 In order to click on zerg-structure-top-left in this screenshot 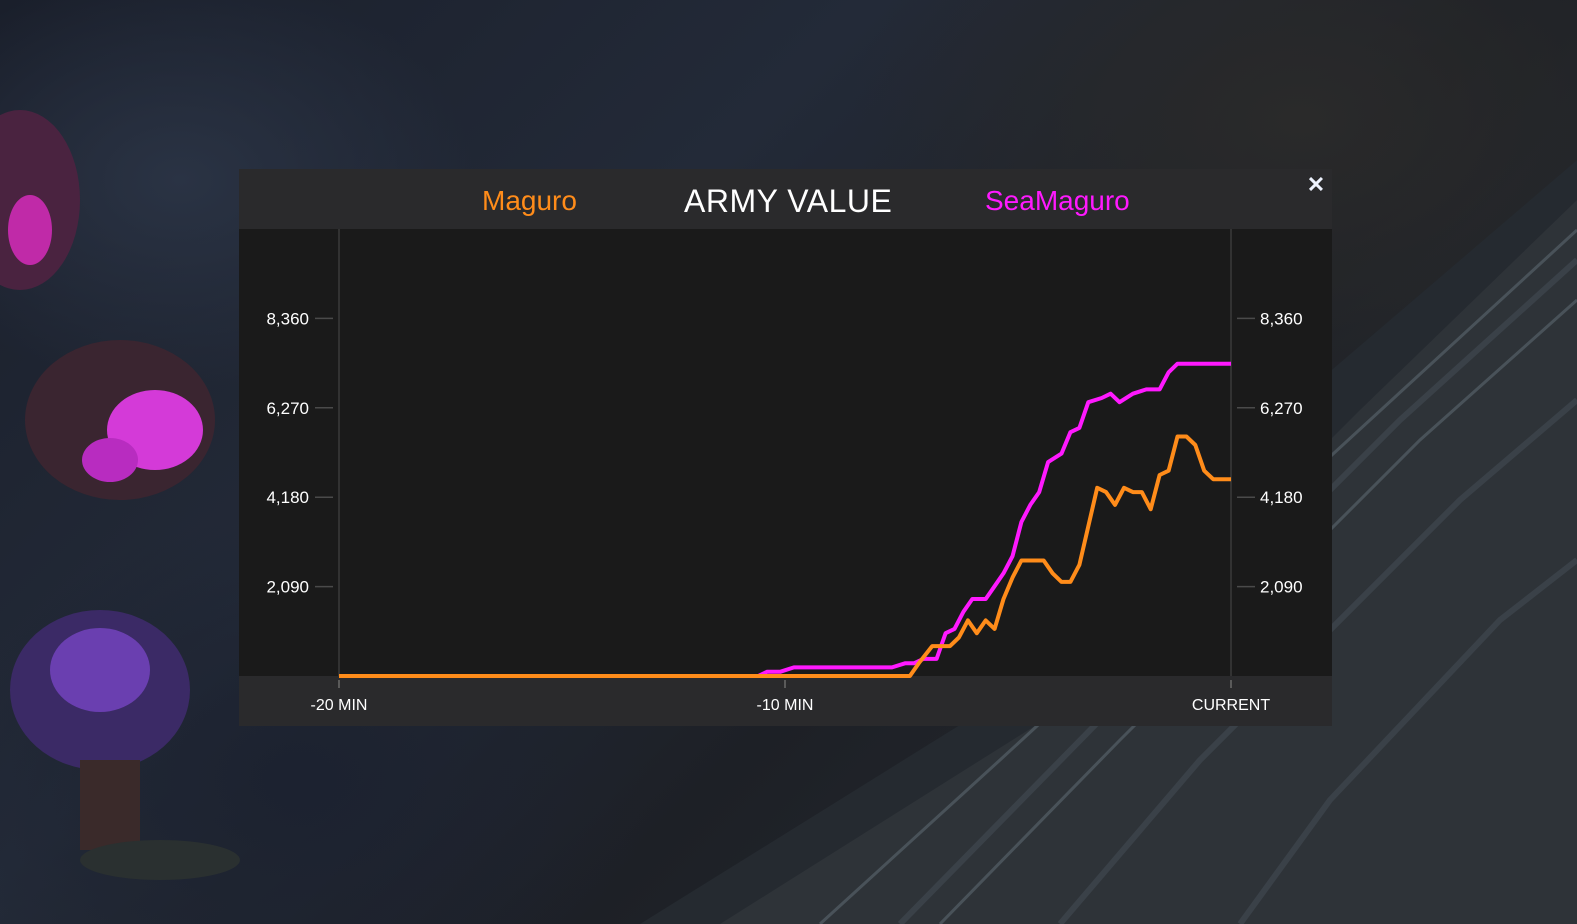, I will do `click(40, 200)`.